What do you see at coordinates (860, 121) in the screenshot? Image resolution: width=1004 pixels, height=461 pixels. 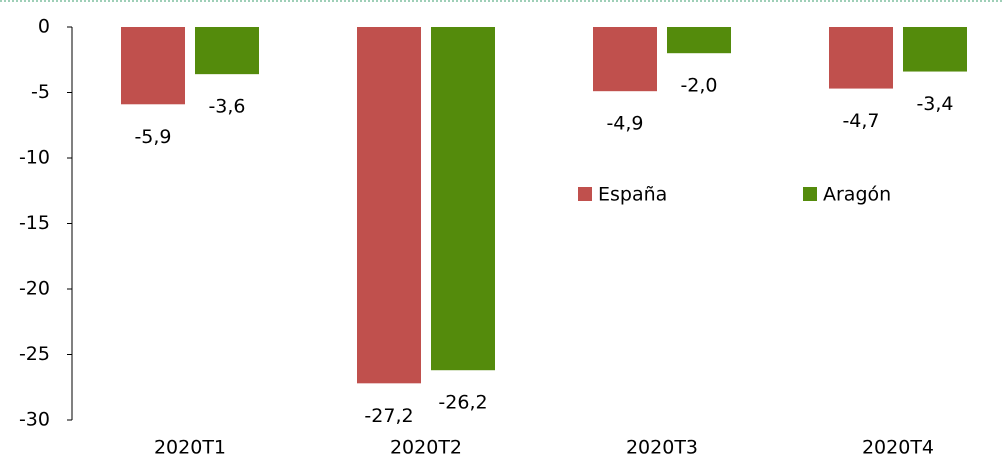 I see `value-label: -4,7` at bounding box center [860, 121].